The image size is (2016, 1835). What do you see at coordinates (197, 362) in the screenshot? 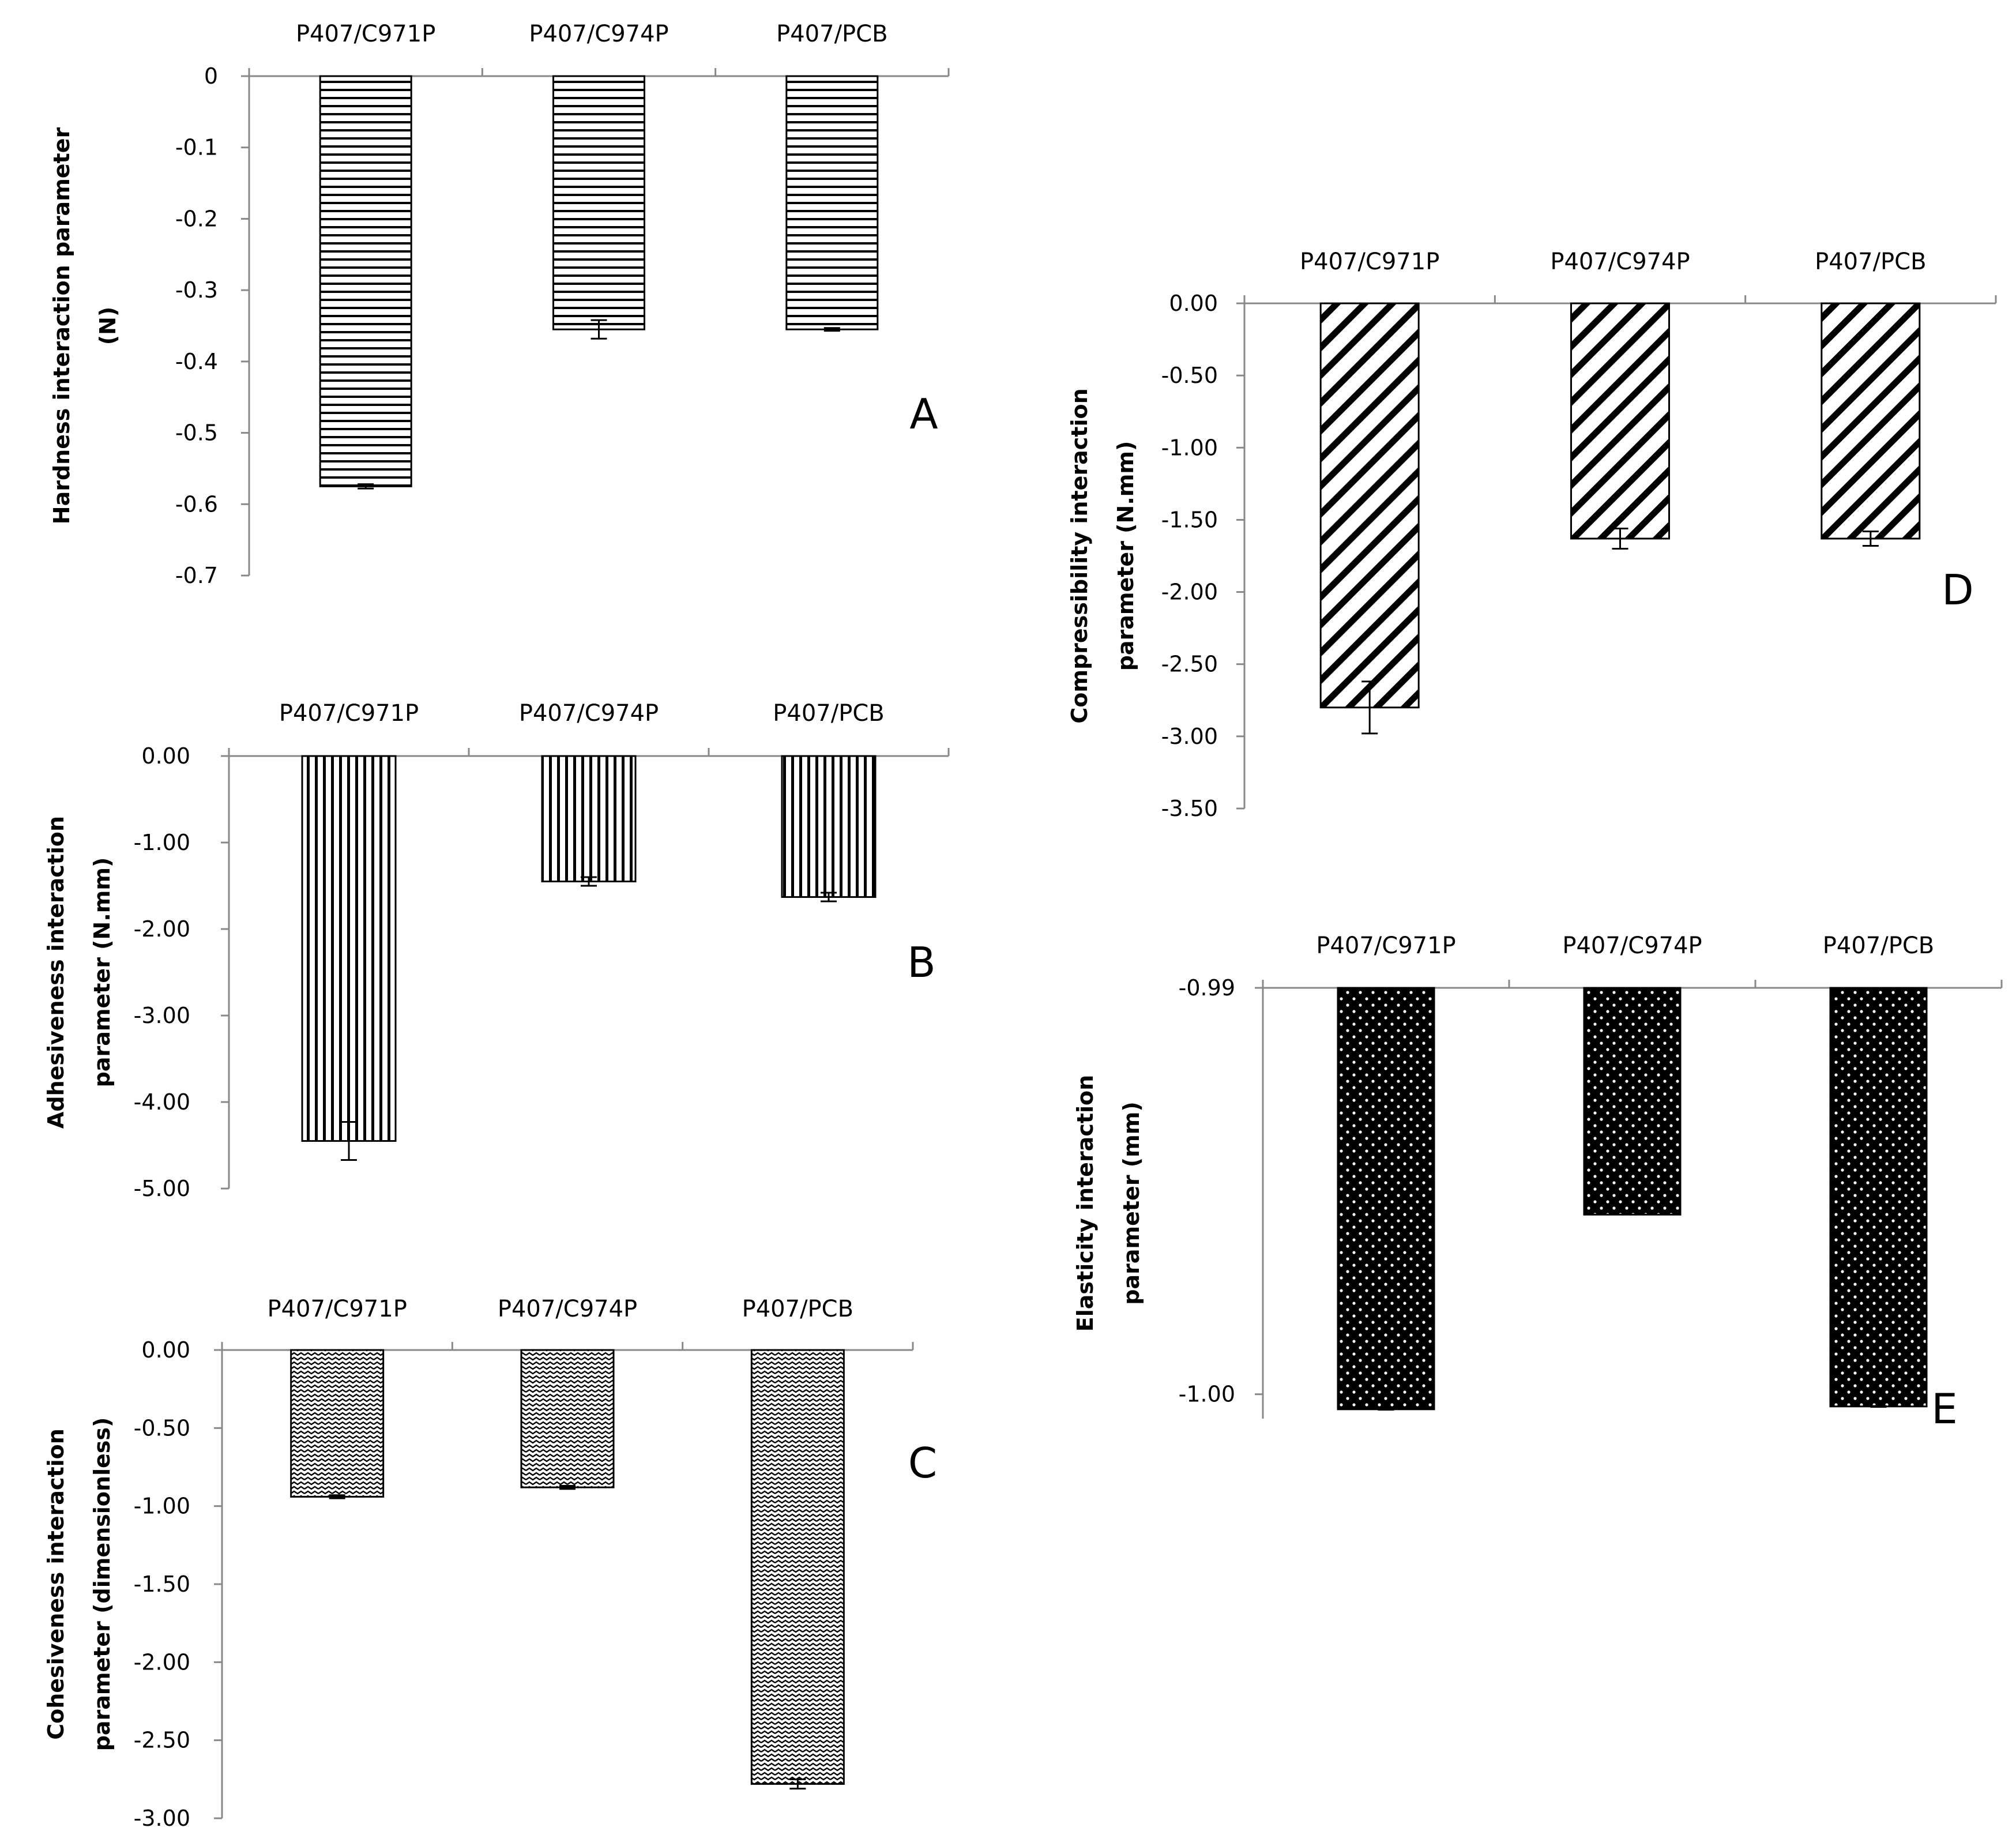
I see `y-tick-label: -0.4` at bounding box center [197, 362].